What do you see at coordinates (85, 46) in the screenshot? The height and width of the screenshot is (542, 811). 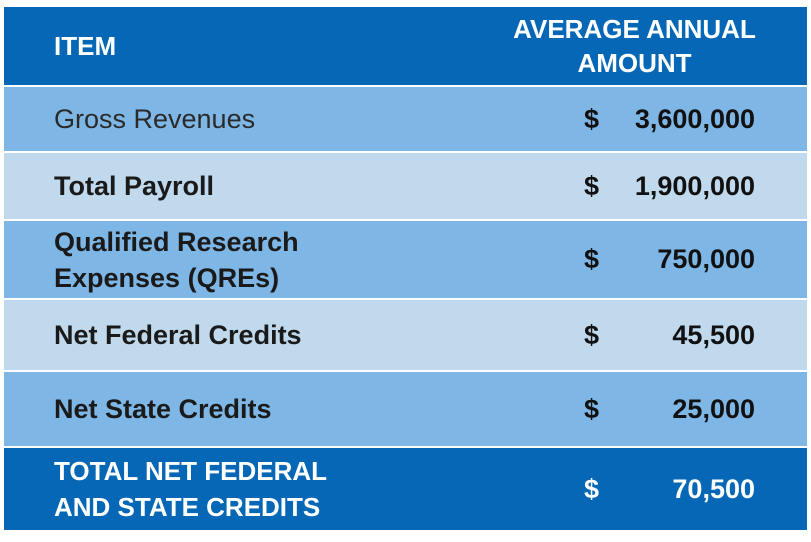 I see `header-item: ITEM` at bounding box center [85, 46].